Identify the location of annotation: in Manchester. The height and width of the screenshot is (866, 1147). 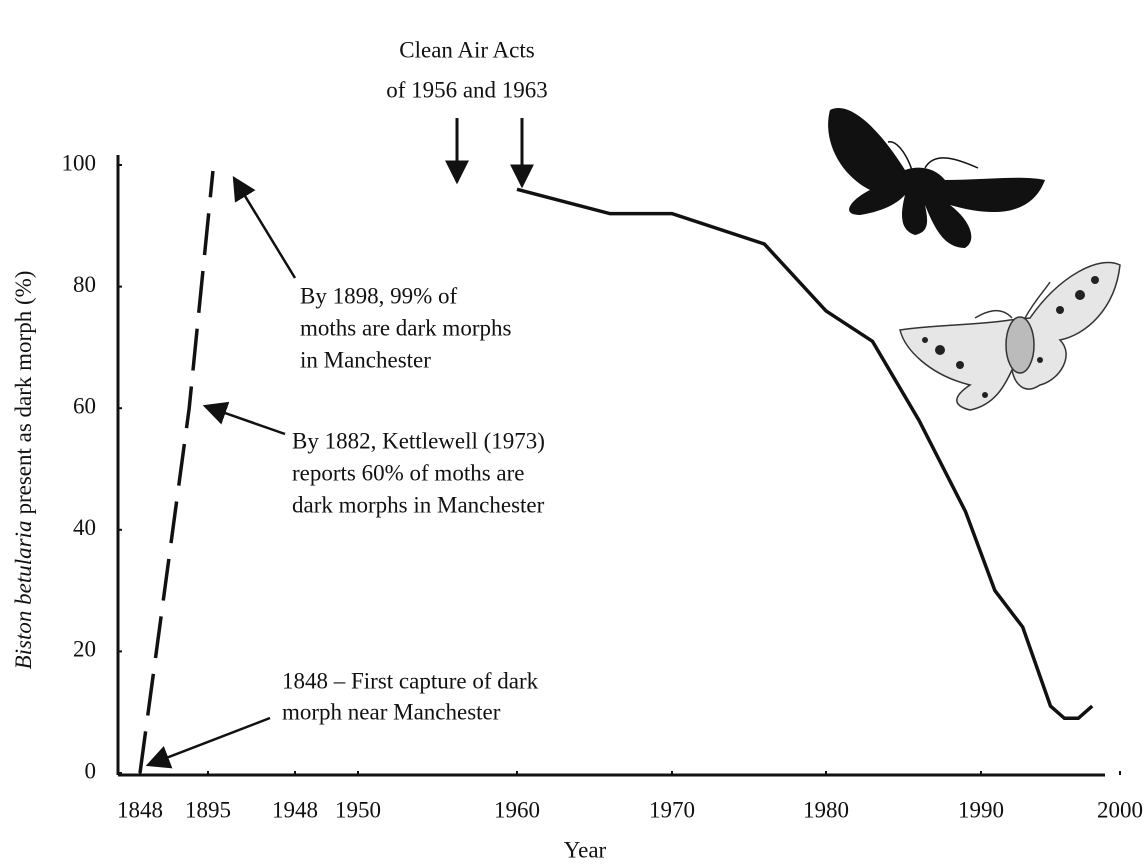
(365, 359).